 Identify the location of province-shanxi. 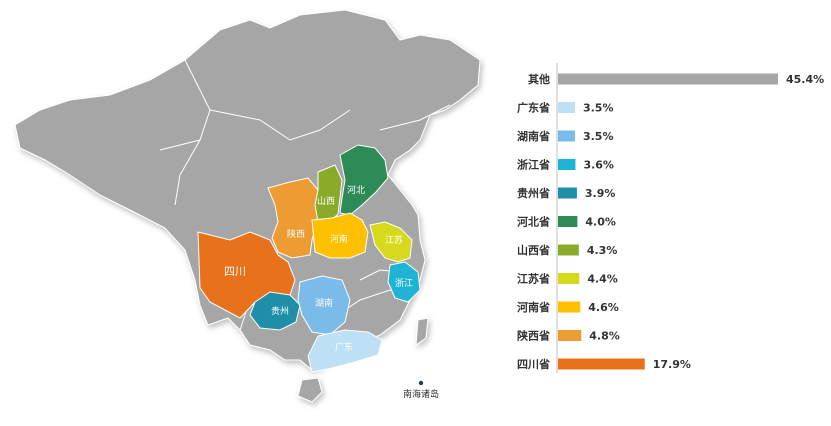
(328, 193).